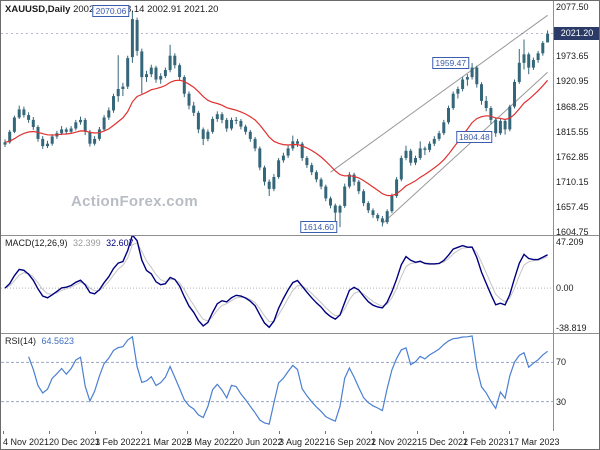 This screenshot has width=600, height=450. Describe the element at coordinates (572, 181) in the screenshot. I see `price-axis-label: 1710.15` at that location.